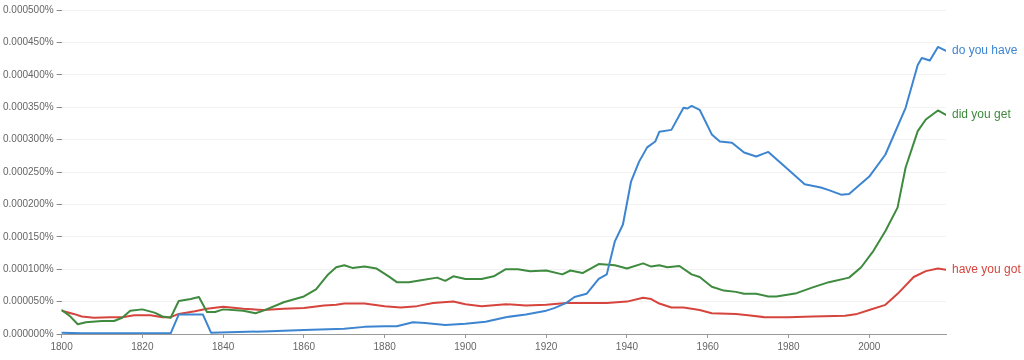 This screenshot has height=360, width=1024. Describe the element at coordinates (142, 346) in the screenshot. I see `x-tick-label: 1820` at that location.